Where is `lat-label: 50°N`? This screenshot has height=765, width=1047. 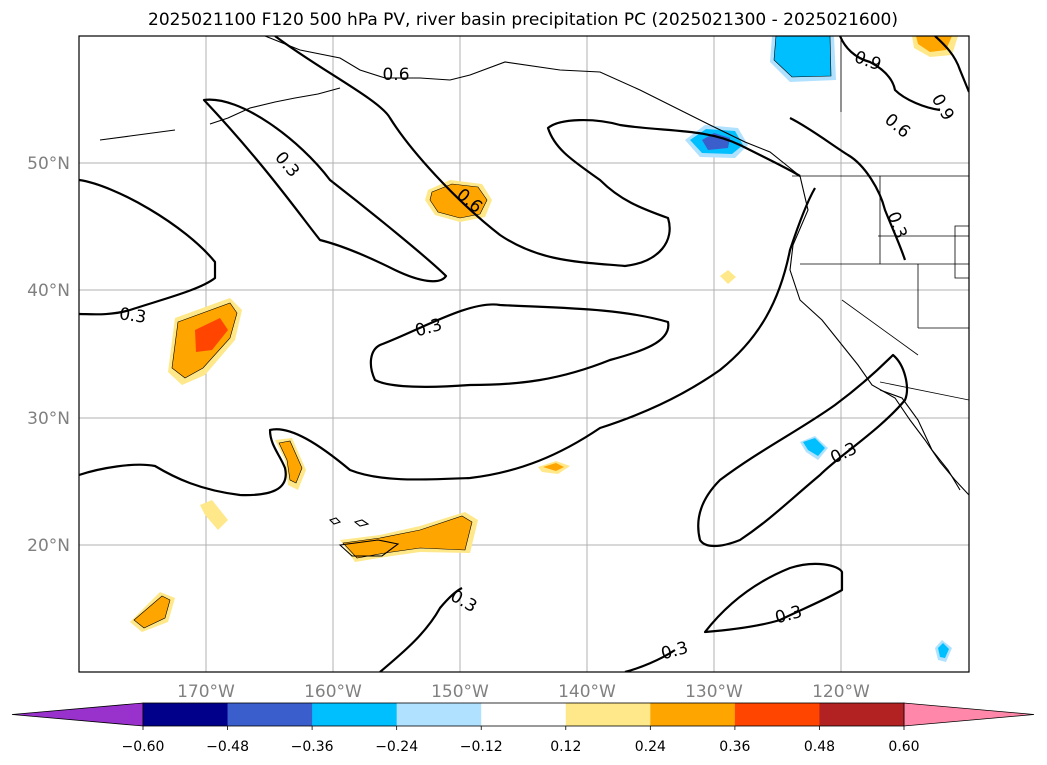 lat-label: 50°N is located at coordinates (48, 164).